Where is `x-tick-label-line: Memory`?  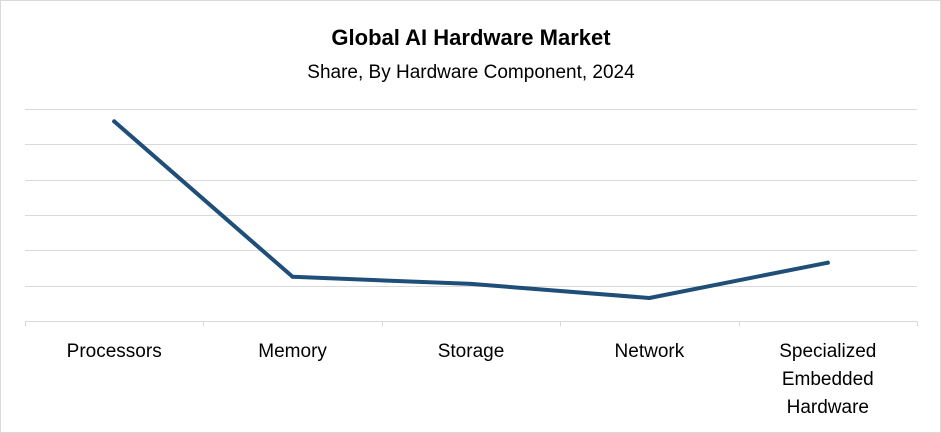
x-tick-label-line: Memory is located at coordinates (292, 351).